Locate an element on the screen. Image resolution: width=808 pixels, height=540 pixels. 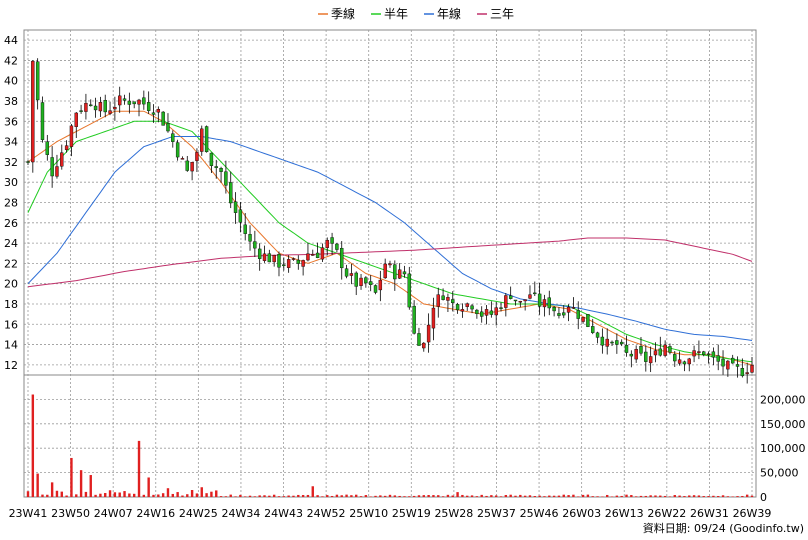
x-tick-label: 26W39 is located at coordinates (752, 513).